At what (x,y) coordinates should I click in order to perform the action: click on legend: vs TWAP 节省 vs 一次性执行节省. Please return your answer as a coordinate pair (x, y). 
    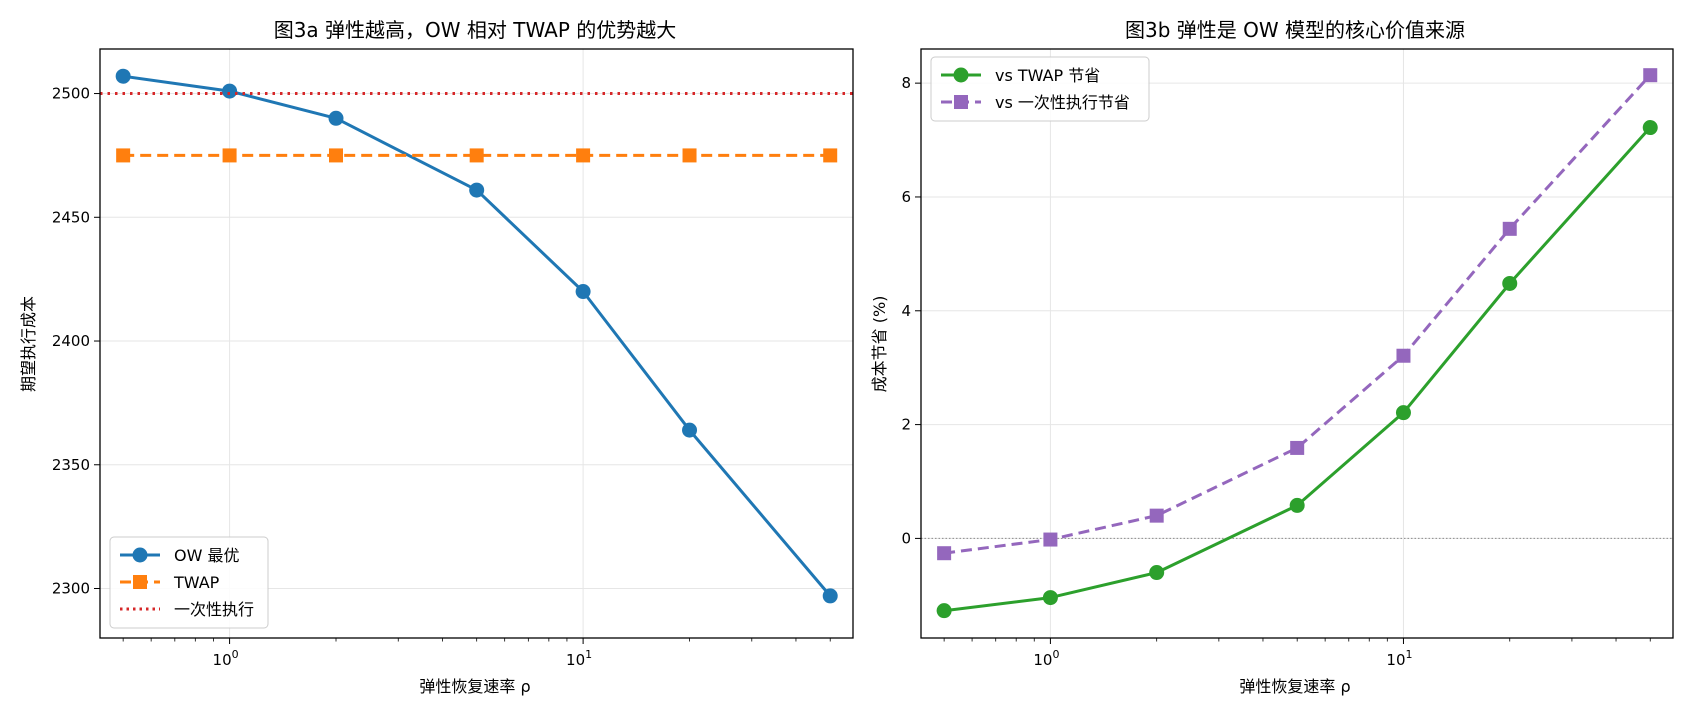
    Looking at the image, I should click on (1040, 89).